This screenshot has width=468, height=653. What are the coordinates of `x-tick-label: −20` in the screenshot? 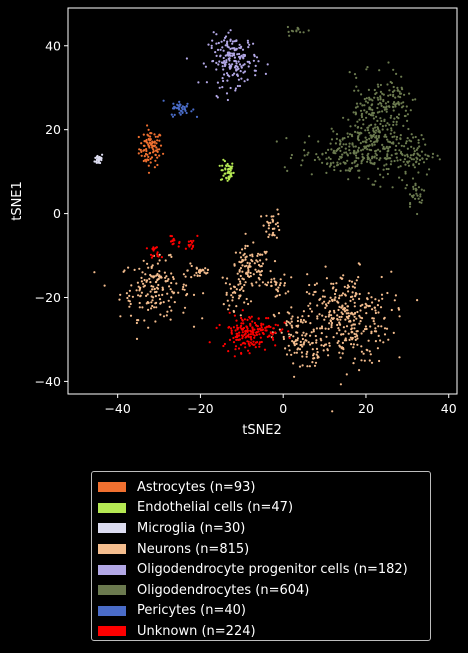 It's located at (200, 408).